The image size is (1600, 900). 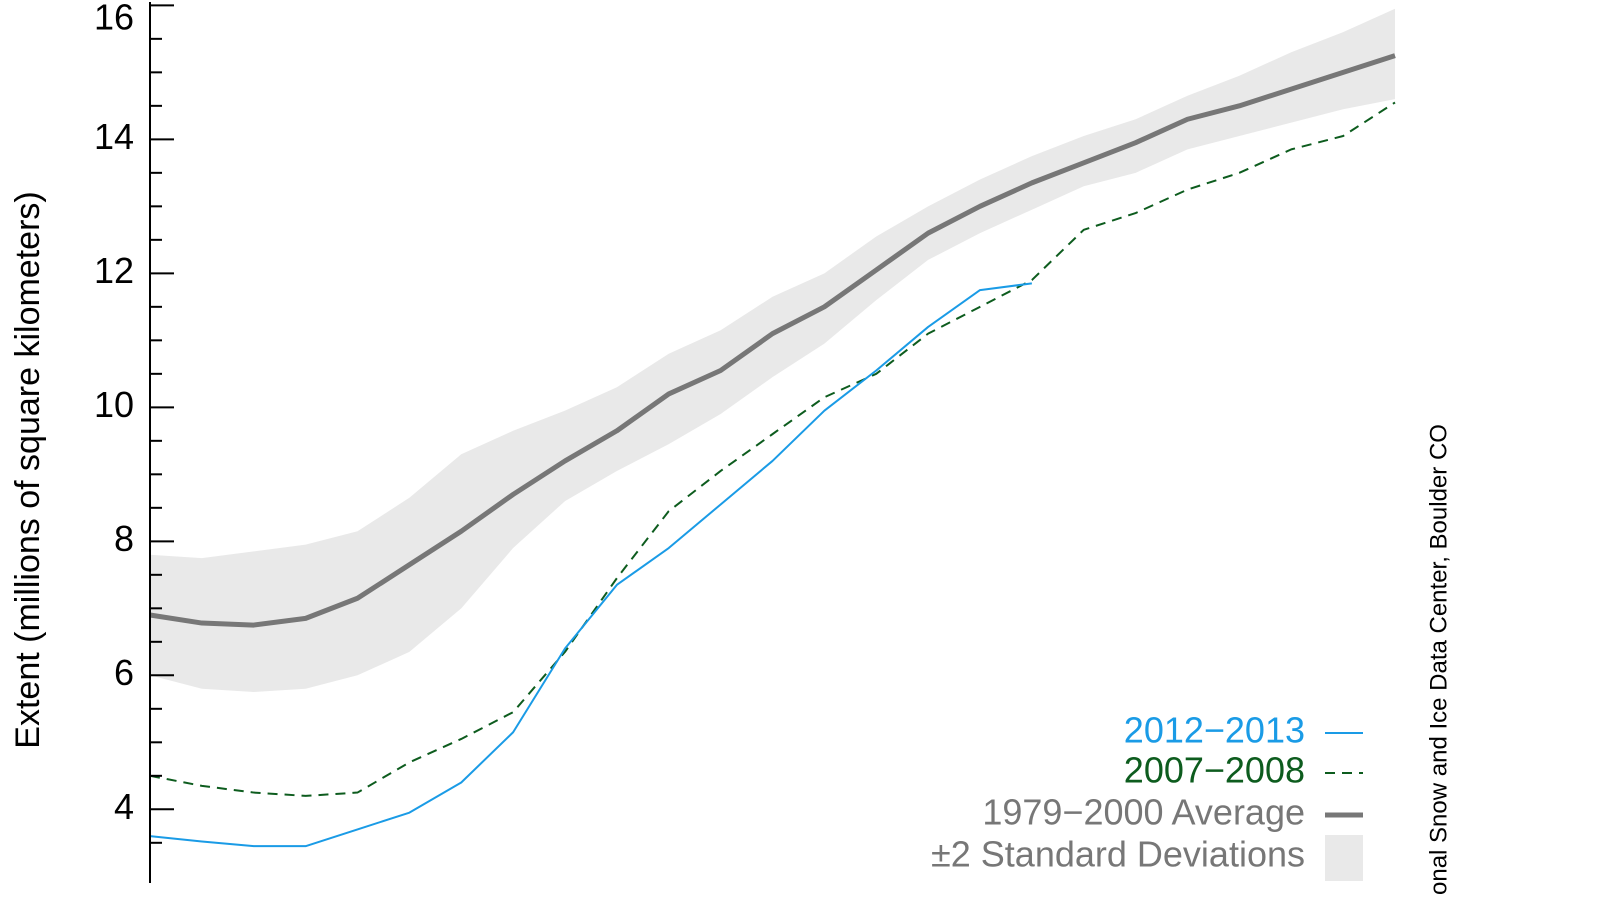 What do you see at coordinates (28, 469) in the screenshot?
I see `y-axis-label: Extent (millions of square kilometers)` at bounding box center [28, 469].